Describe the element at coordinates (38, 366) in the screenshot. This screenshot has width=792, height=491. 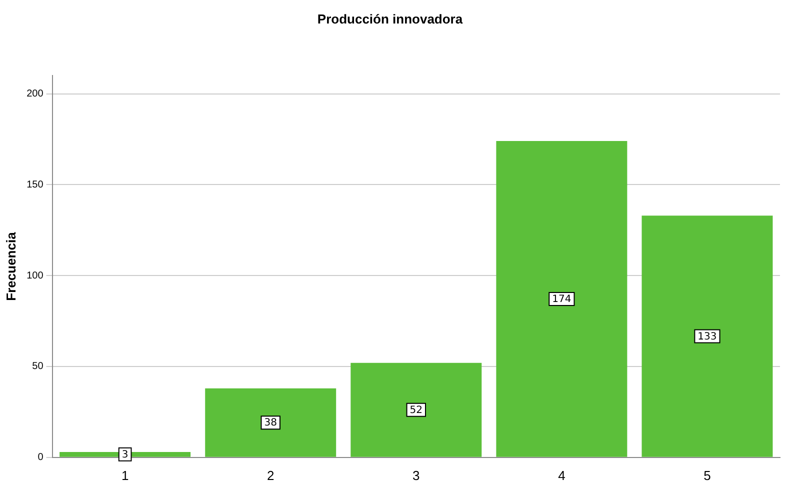
I see `y-tick-label: 50` at that location.